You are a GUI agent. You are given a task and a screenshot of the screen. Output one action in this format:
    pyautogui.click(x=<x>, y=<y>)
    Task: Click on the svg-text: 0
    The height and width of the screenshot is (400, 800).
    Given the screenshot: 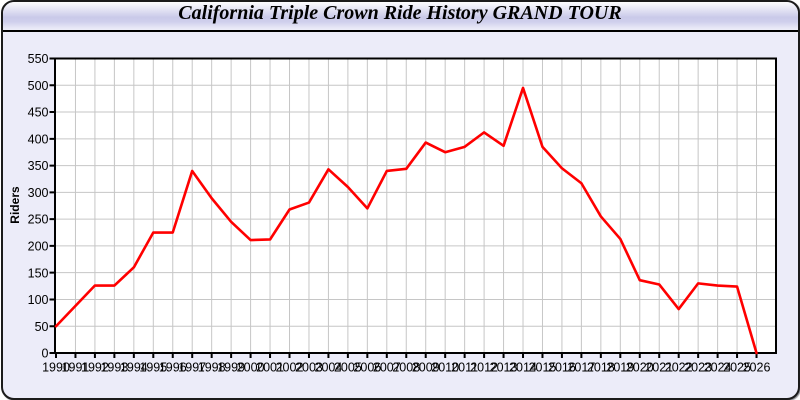 What is the action you would take?
    pyautogui.click(x=45, y=354)
    